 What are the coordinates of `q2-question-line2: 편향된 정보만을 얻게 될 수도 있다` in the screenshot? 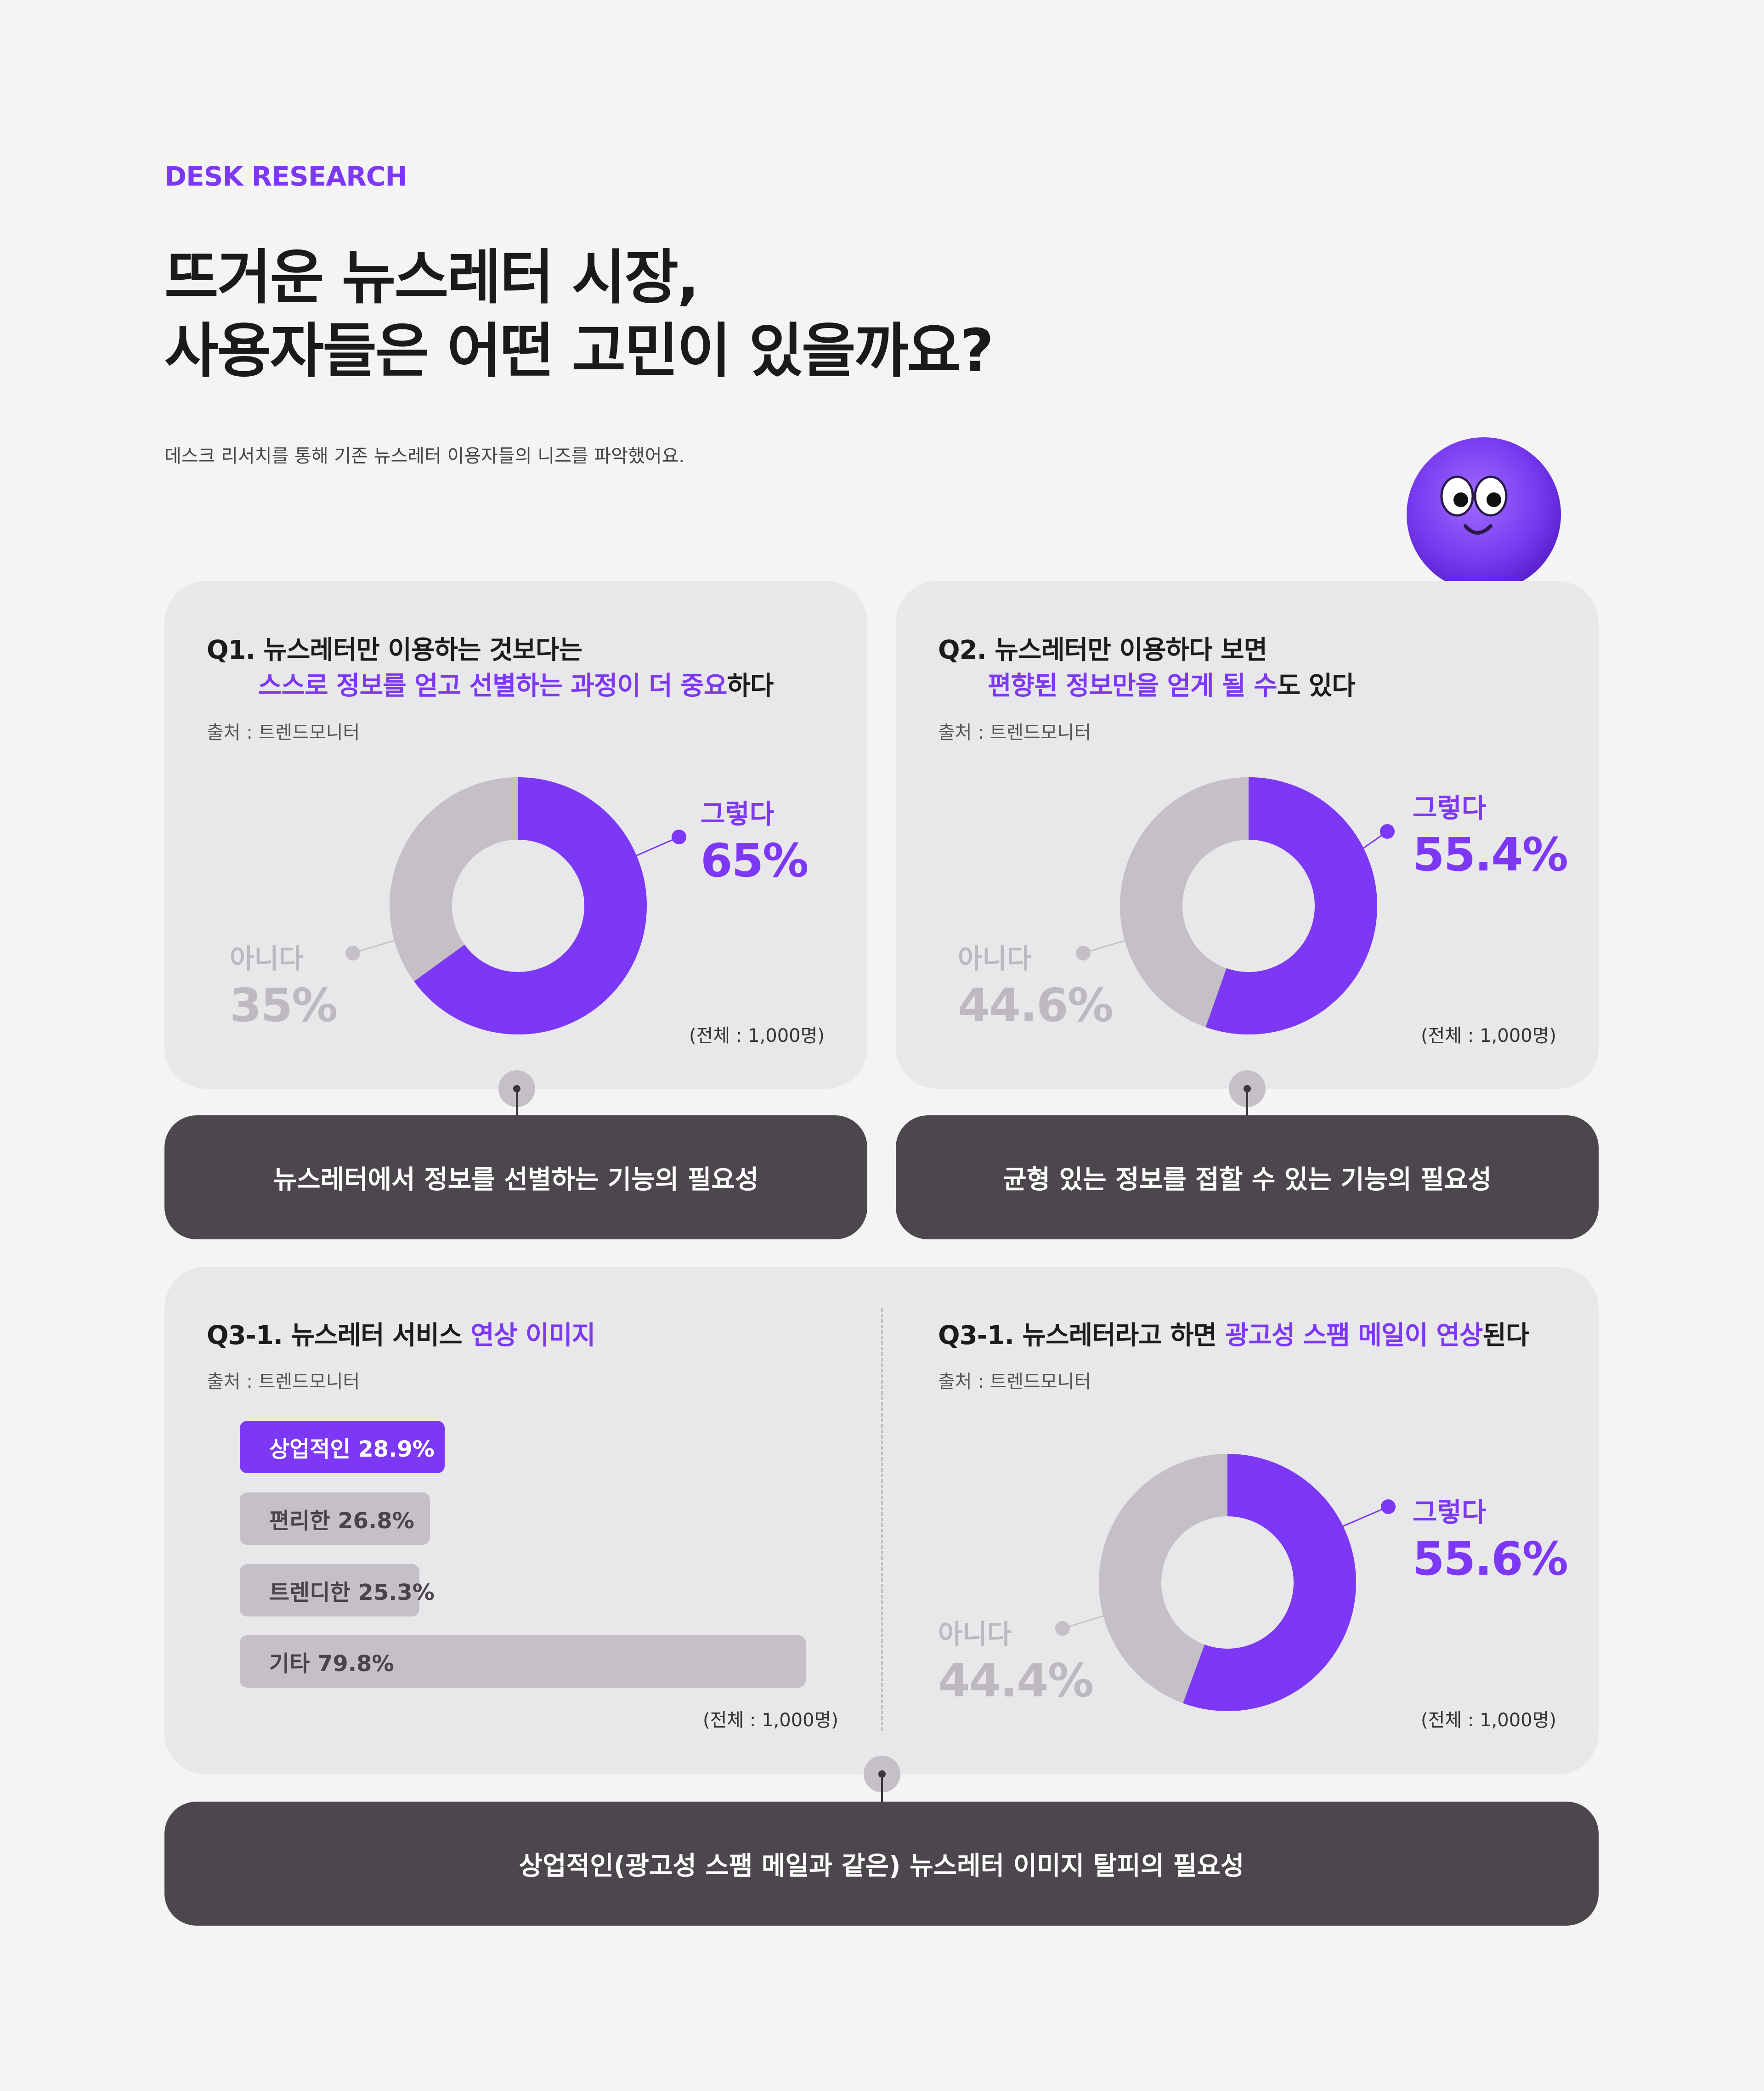 It's located at (1172, 683).